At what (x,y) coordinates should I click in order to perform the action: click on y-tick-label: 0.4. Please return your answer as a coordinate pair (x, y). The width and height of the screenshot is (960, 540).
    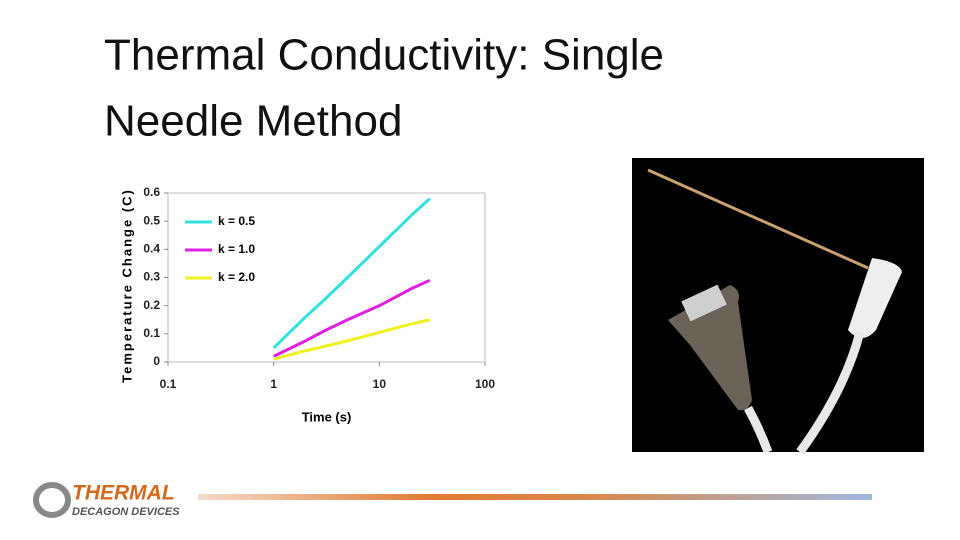
    Looking at the image, I should click on (151, 249).